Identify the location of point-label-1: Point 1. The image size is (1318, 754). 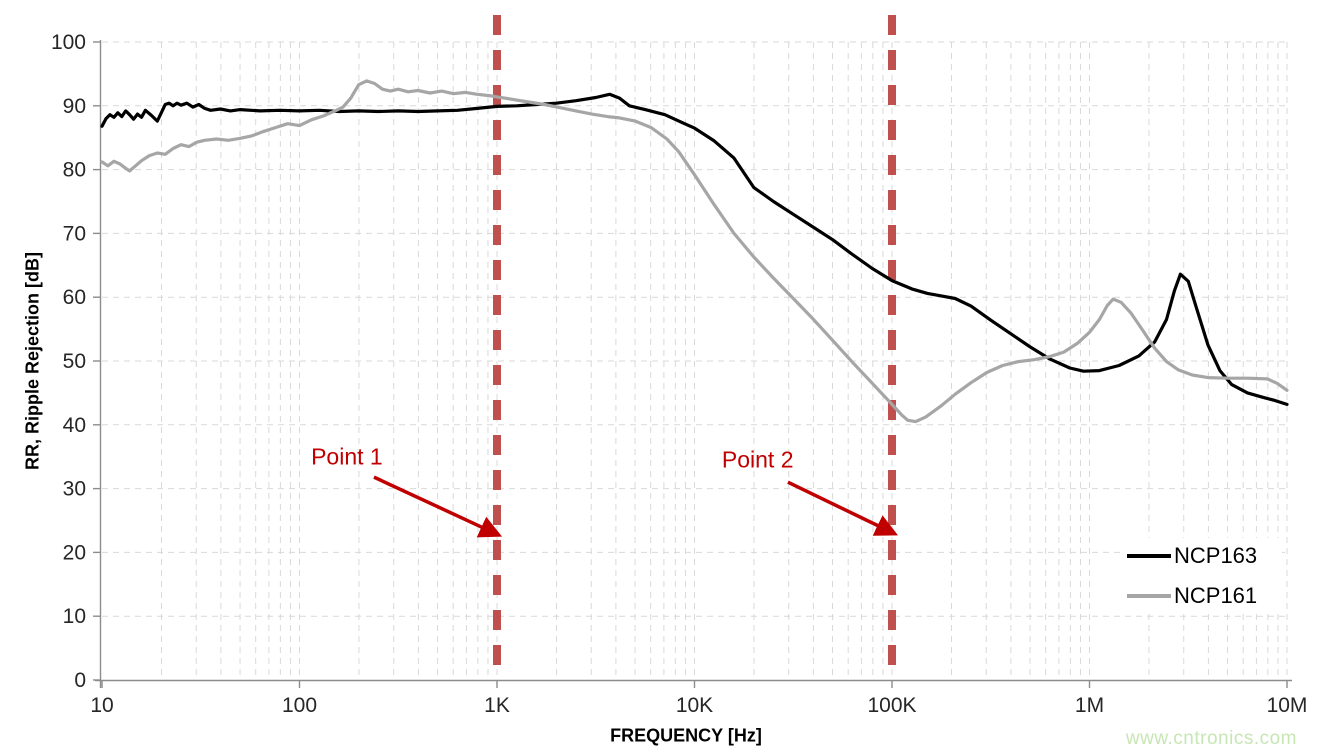
(347, 456).